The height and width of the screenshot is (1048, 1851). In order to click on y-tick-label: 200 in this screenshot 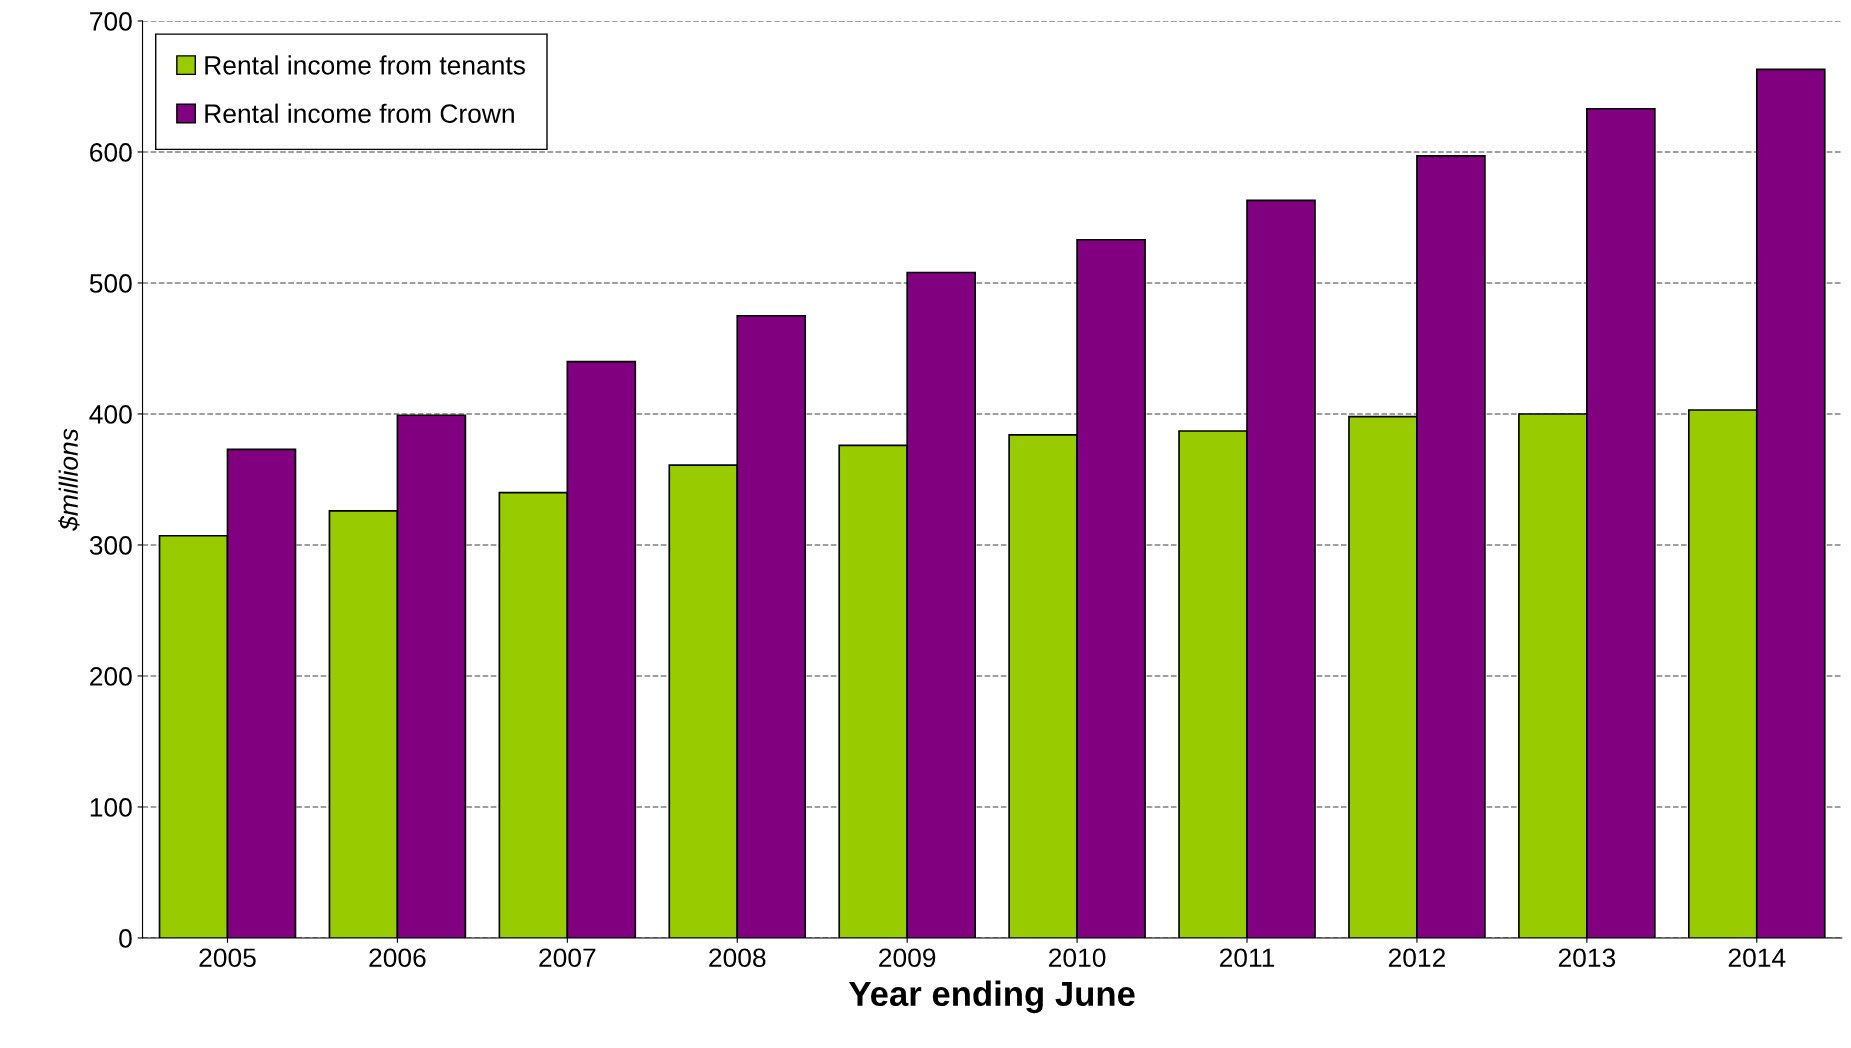, I will do `click(111, 676)`.